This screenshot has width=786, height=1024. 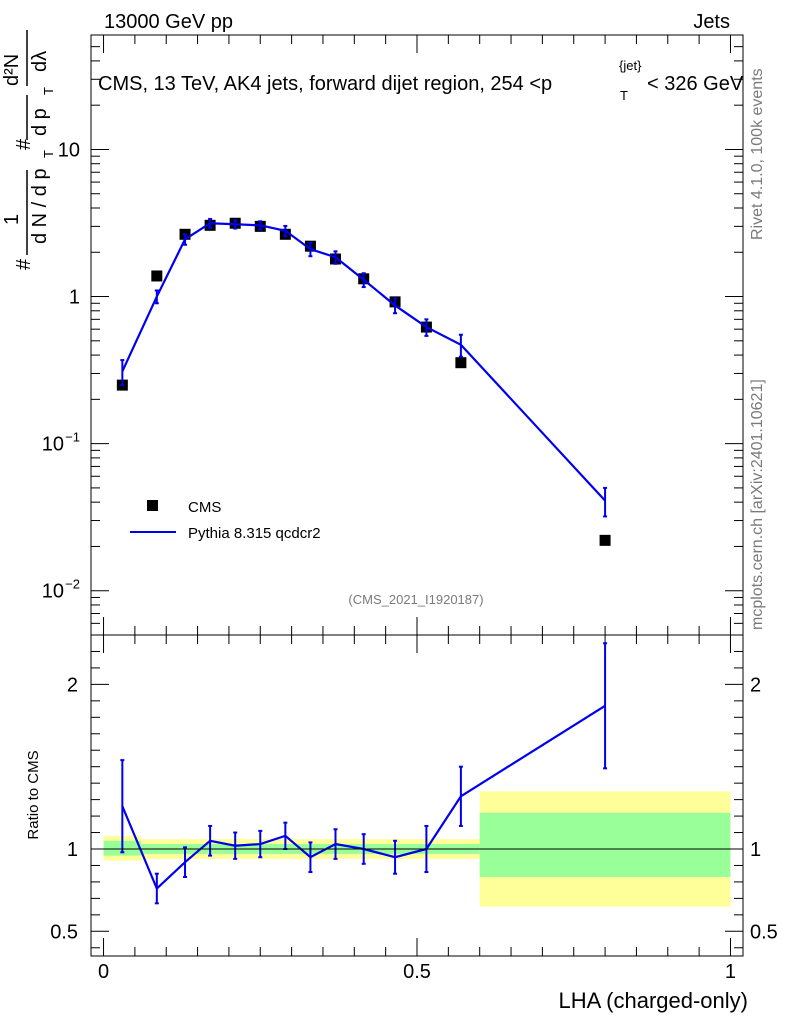 I want to click on analysis-tag: (CMS_2021_I1920187), so click(x=415, y=599).